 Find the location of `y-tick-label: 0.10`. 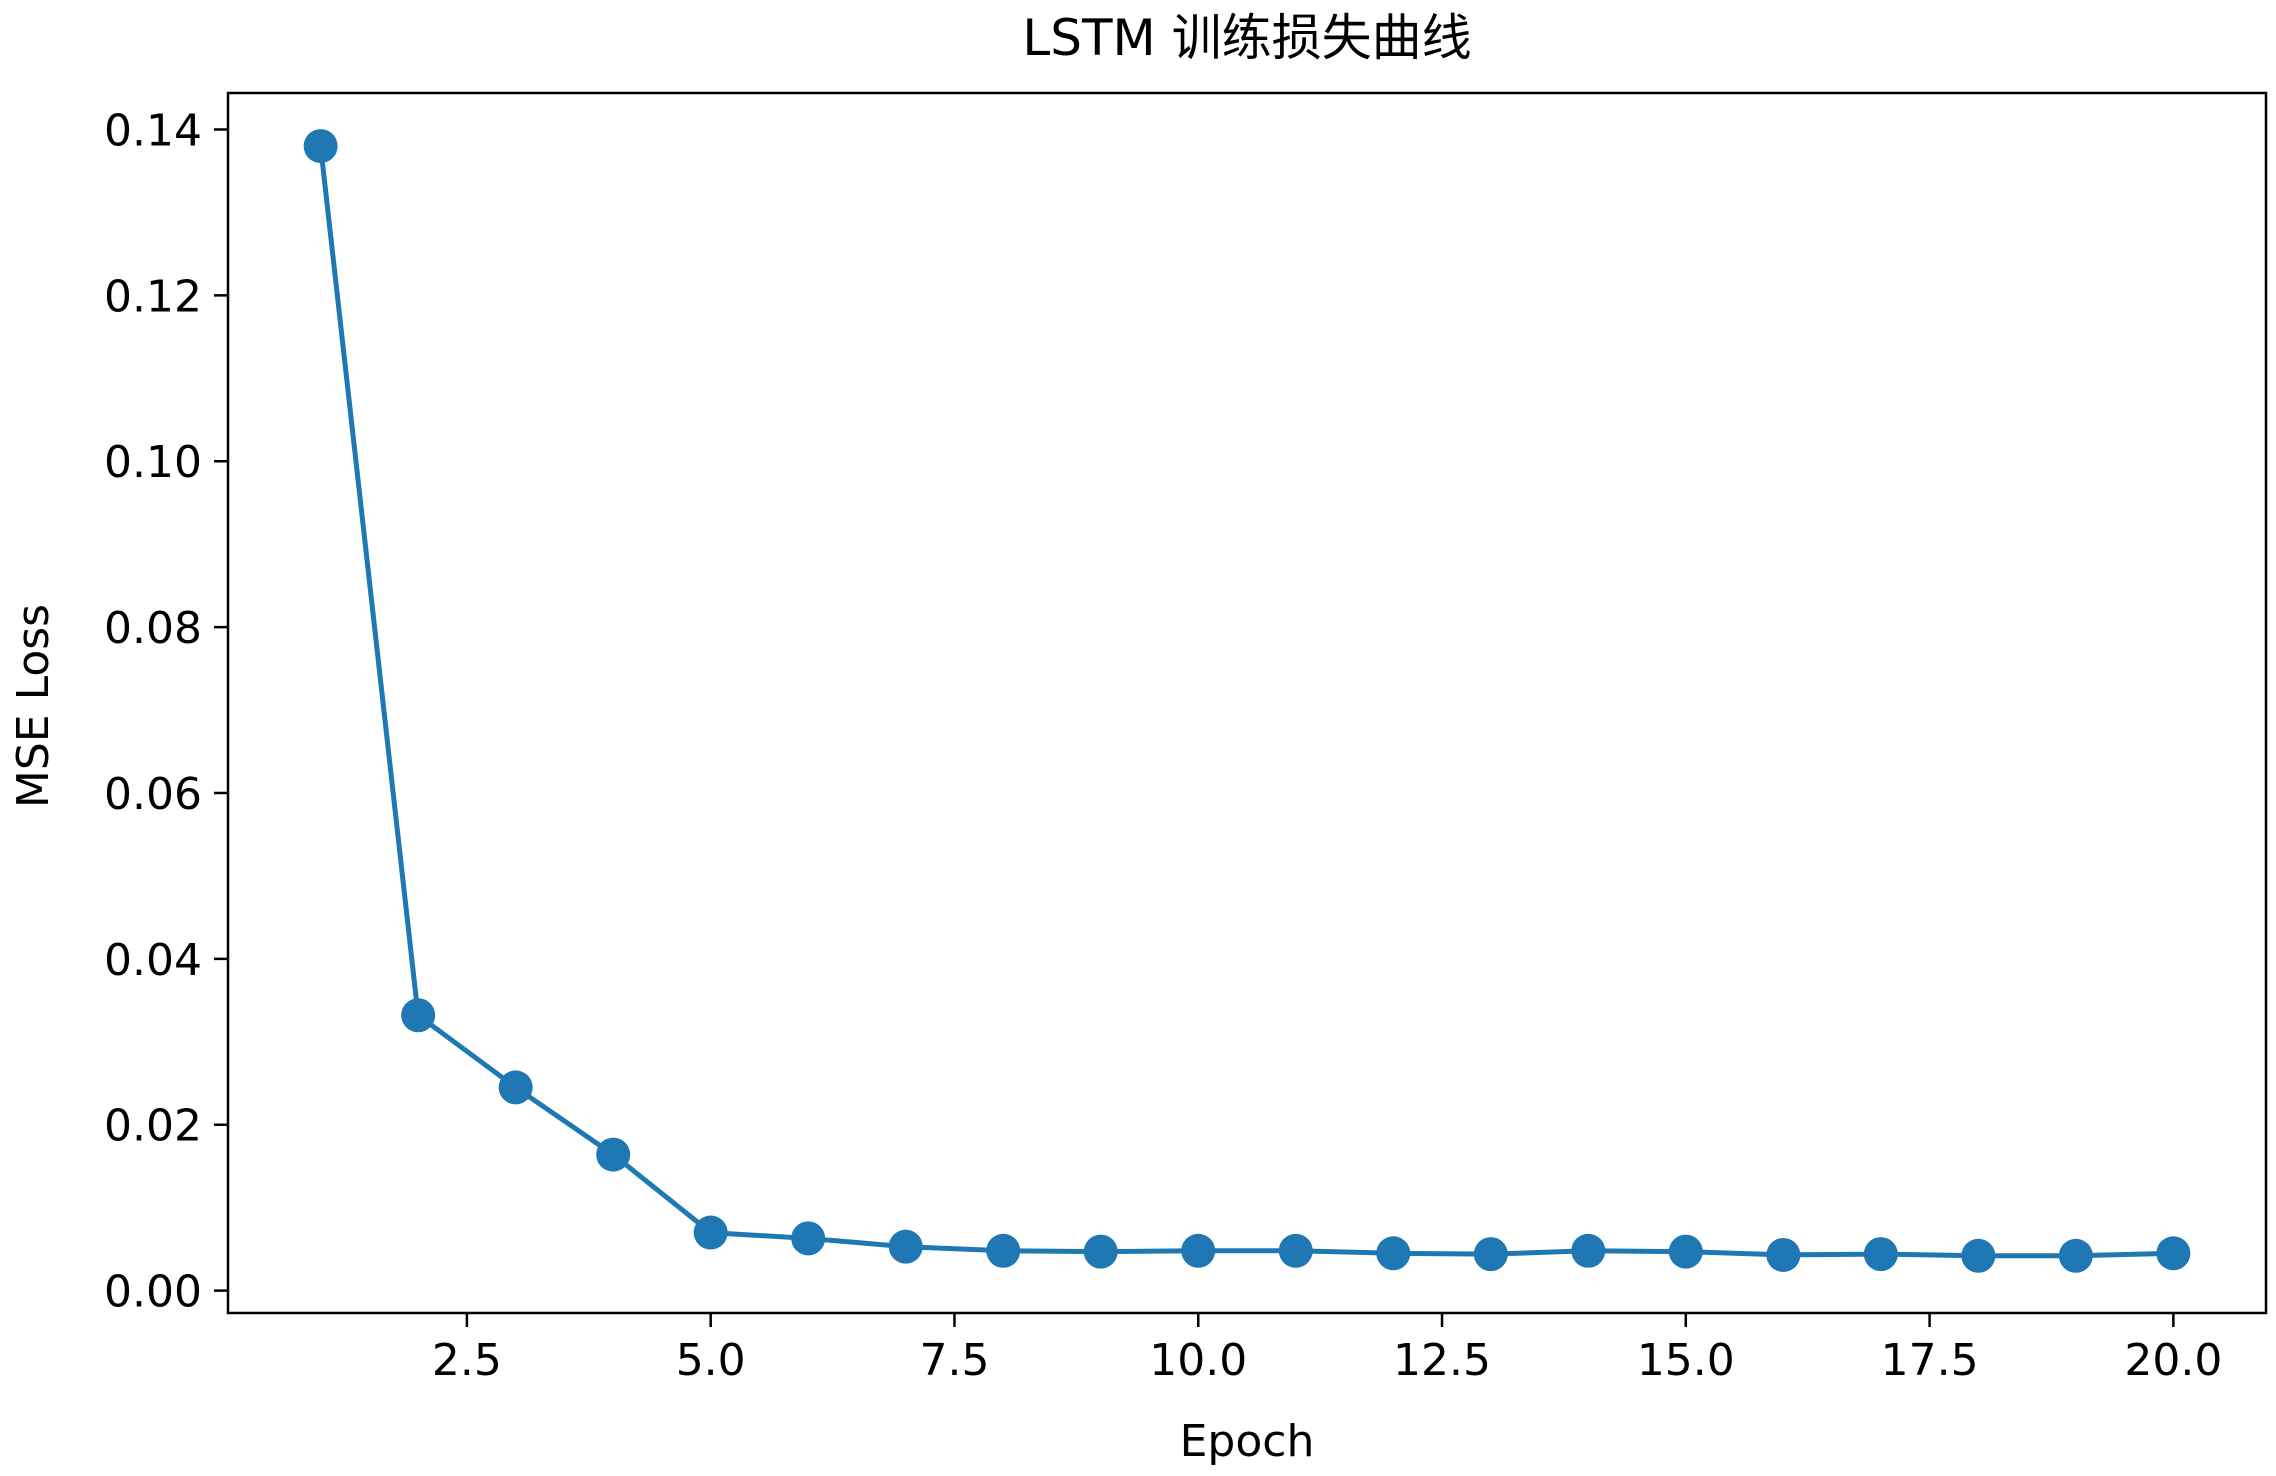

y-tick-label: 0.10 is located at coordinates (153, 462).